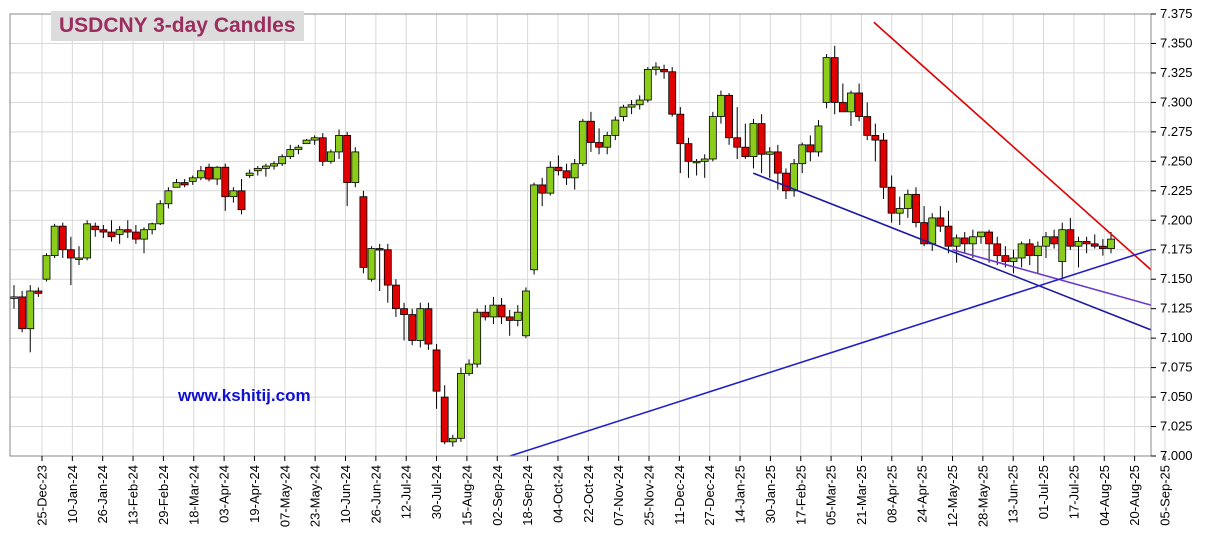  Describe the element at coordinates (952, 496) in the screenshot. I see `x-tick-label: 12-May-25` at that location.